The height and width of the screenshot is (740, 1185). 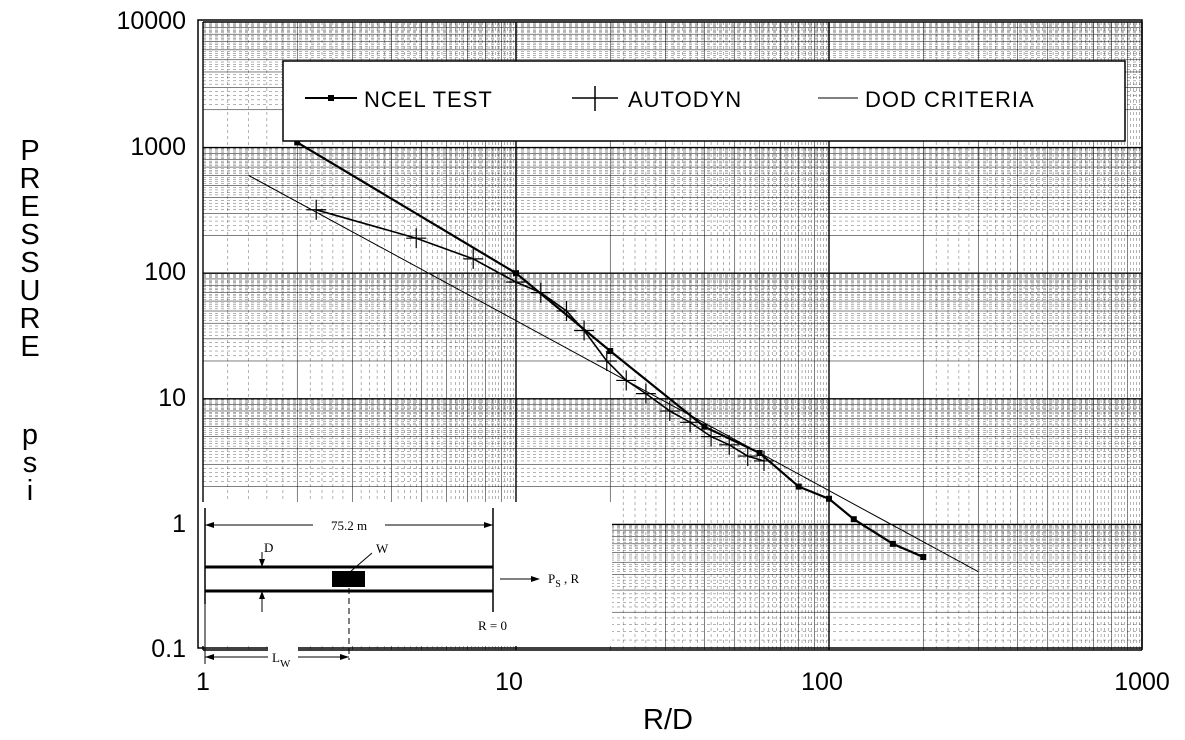 What do you see at coordinates (348, 579) in the screenshot?
I see `inset-charge` at bounding box center [348, 579].